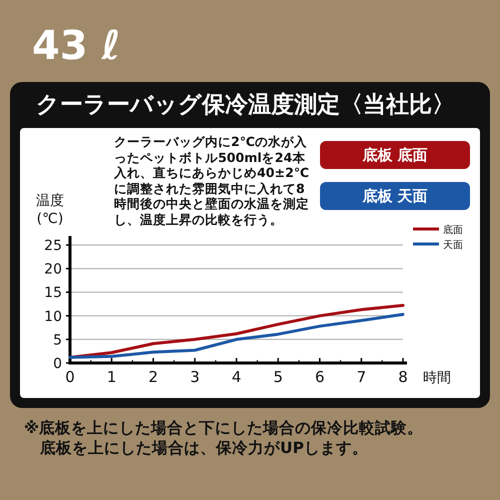 The height and width of the screenshot is (500, 500). Describe the element at coordinates (50, 210) in the screenshot. I see `y-axis-title: 温度 (℃)` at that location.